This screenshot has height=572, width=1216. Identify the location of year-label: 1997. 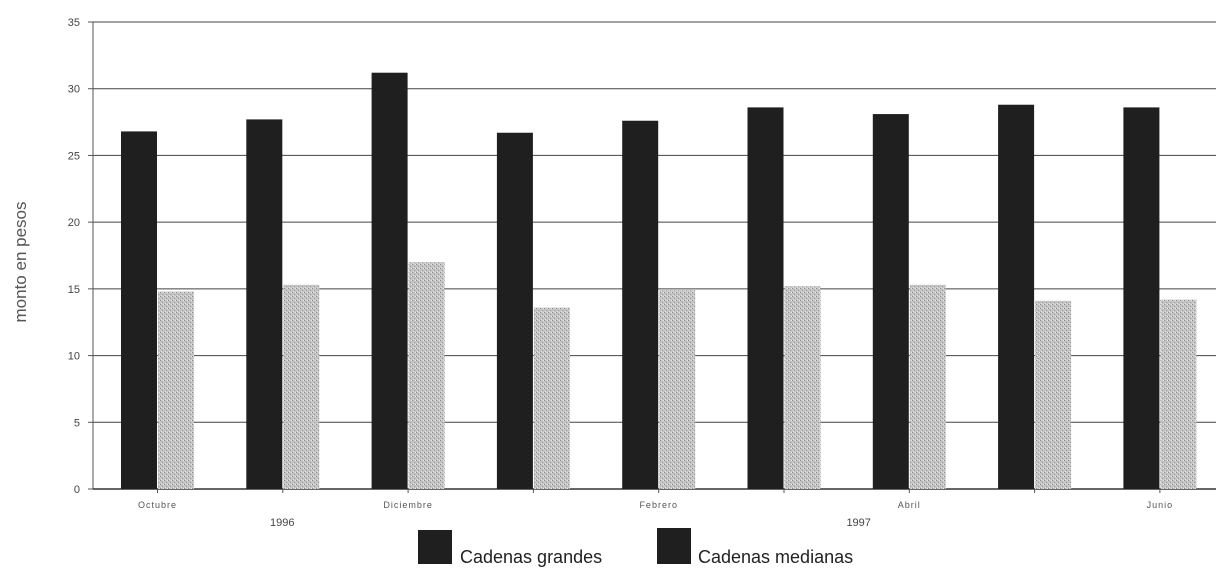
(858, 523).